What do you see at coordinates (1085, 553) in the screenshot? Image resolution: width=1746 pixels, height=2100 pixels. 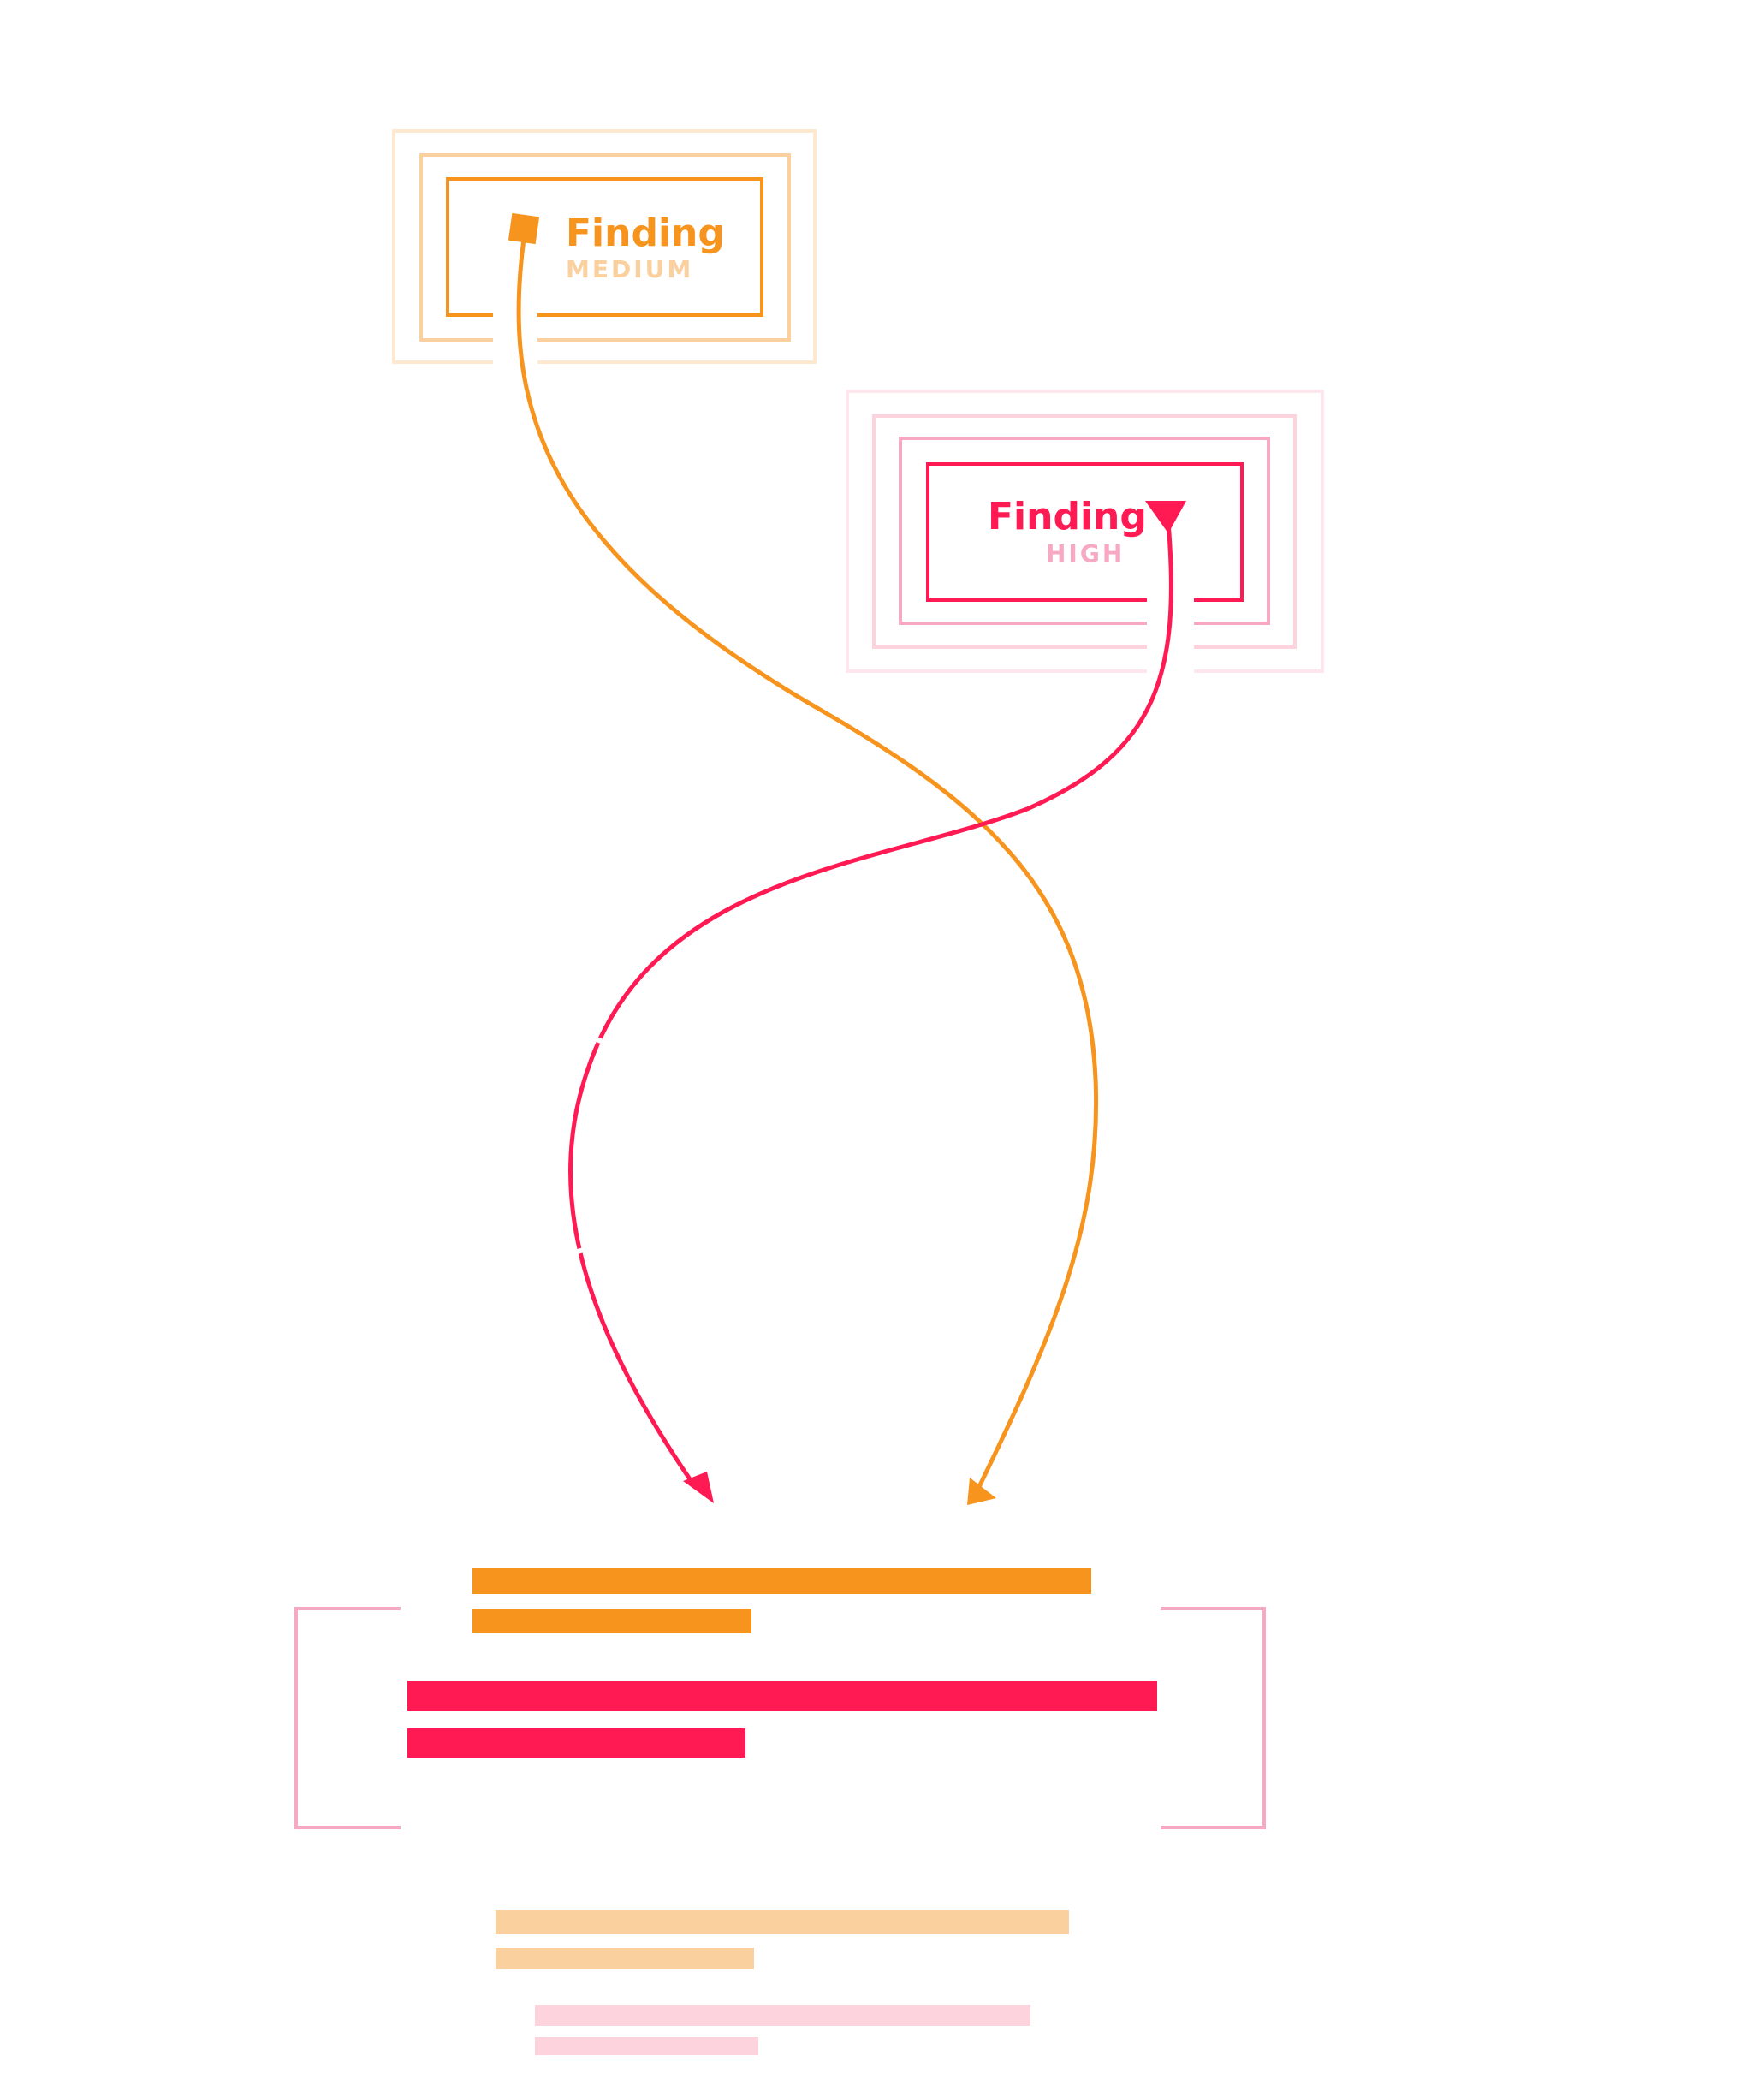 I see `finding-high-severity: HIGH` at bounding box center [1085, 553].